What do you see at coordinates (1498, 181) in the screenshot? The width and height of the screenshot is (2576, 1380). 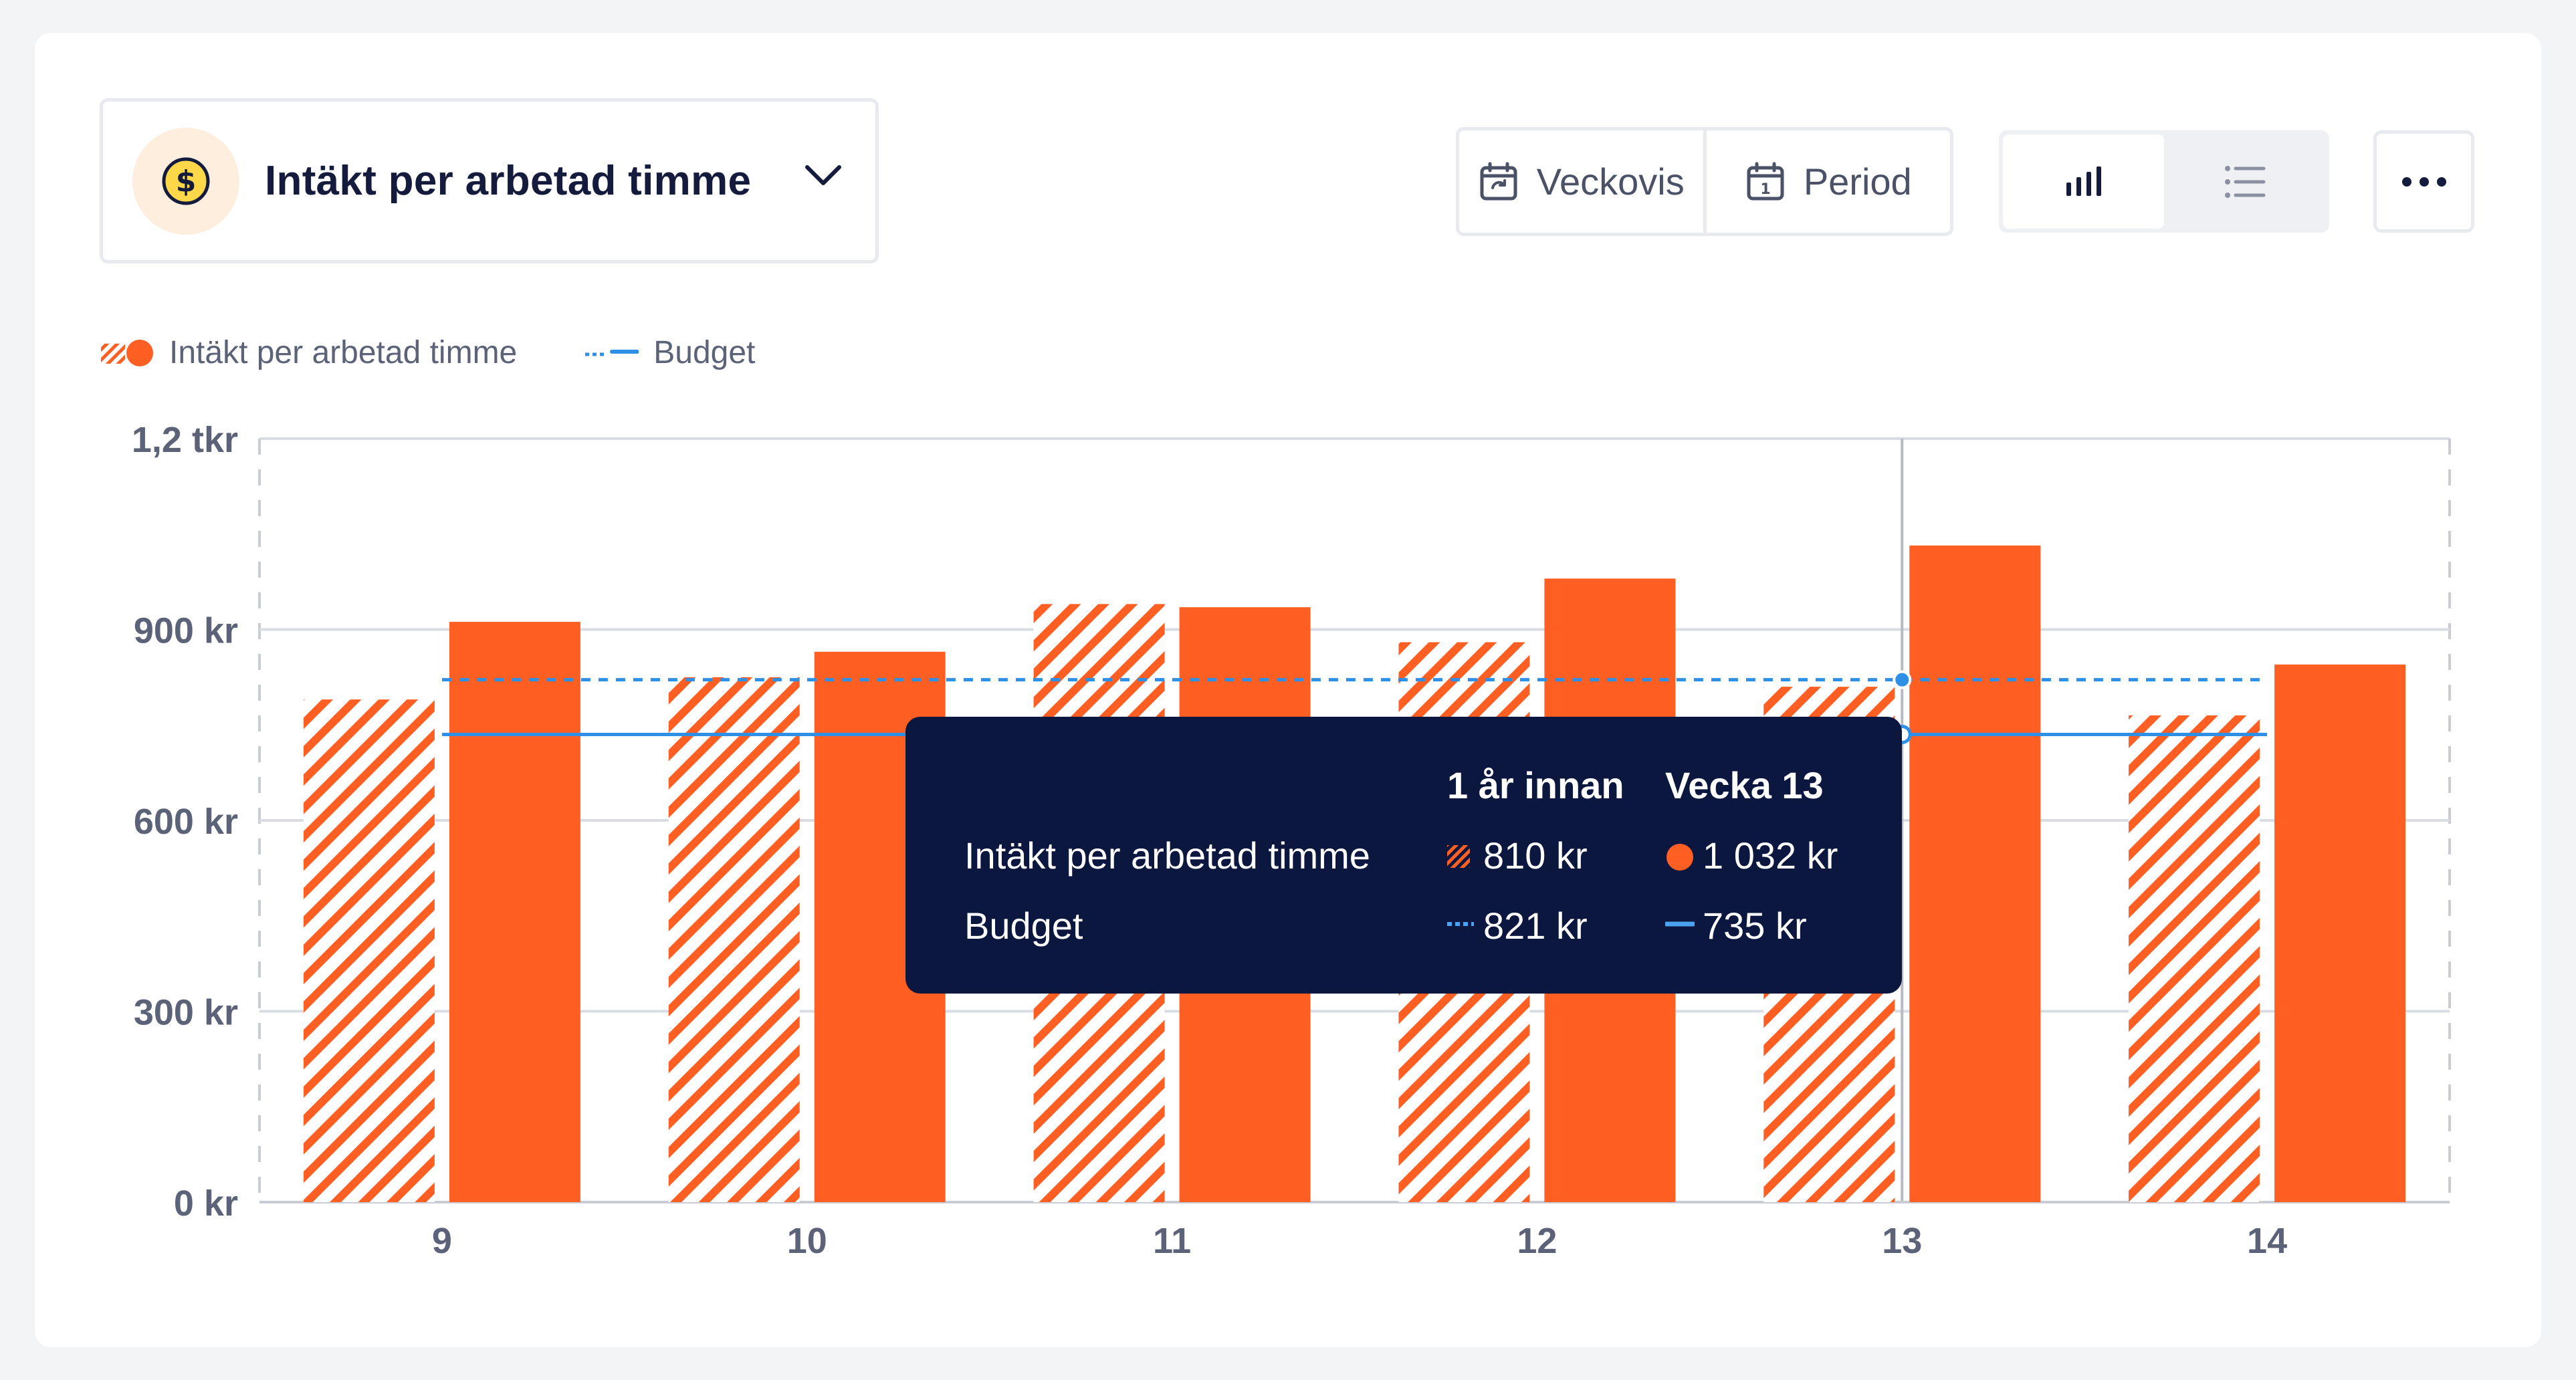 I see `calendar-repeat-icon` at bounding box center [1498, 181].